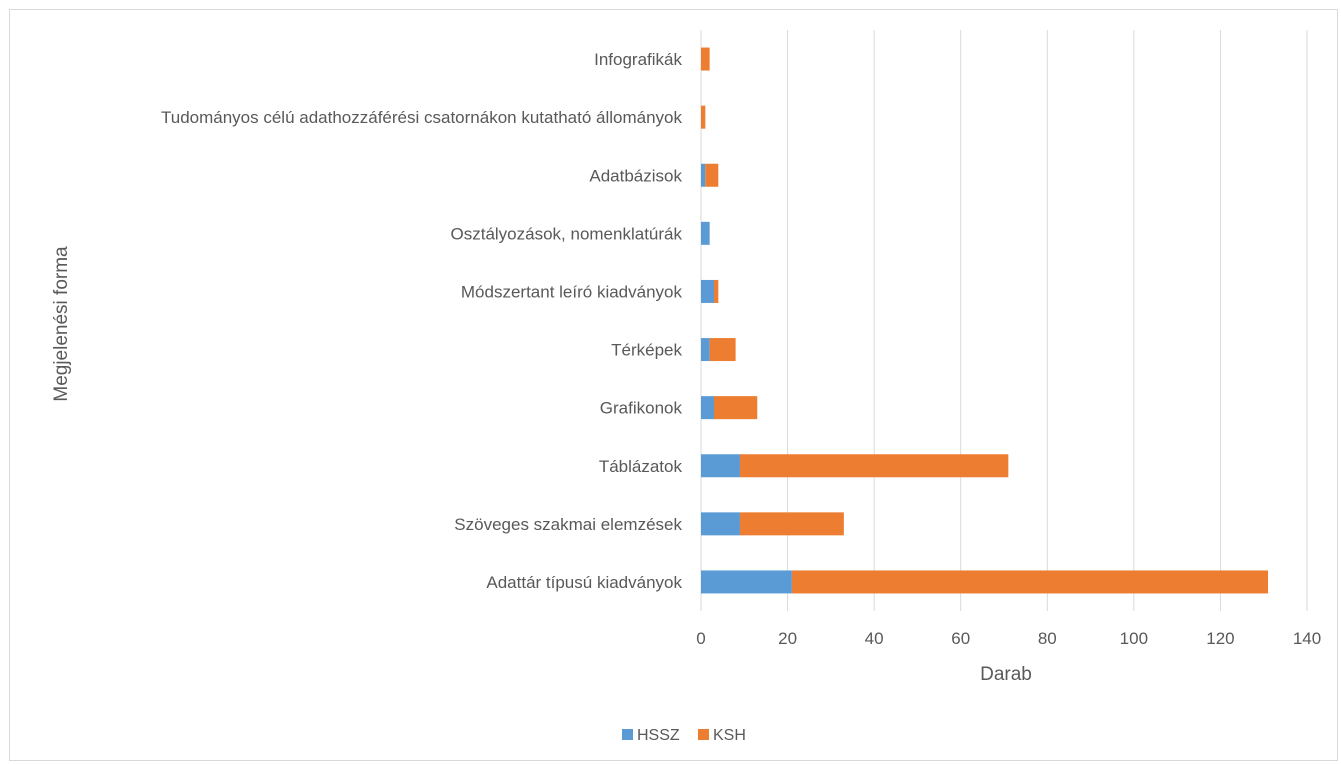 This screenshot has height=765, width=1341. I want to click on category-label: Adattár típusú kiadványok, so click(584, 582).